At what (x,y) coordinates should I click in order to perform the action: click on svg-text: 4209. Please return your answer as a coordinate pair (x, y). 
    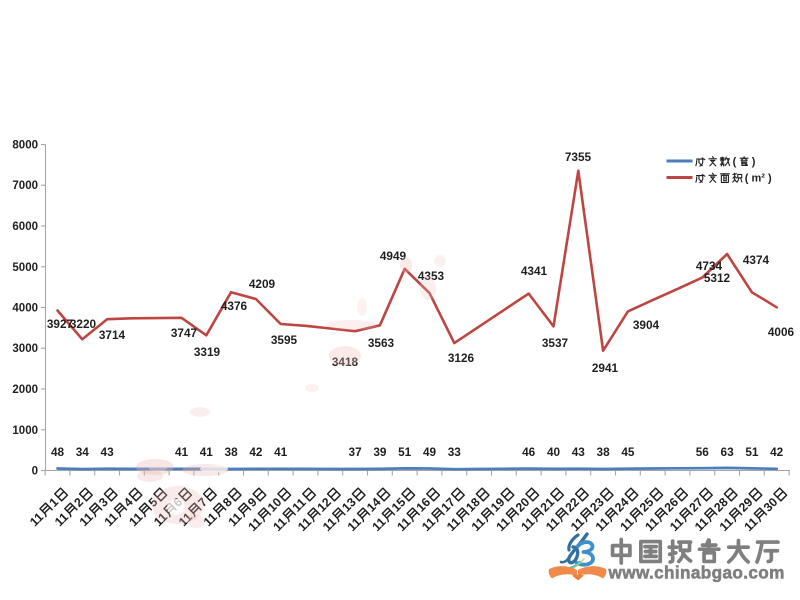
    Looking at the image, I should click on (262, 284).